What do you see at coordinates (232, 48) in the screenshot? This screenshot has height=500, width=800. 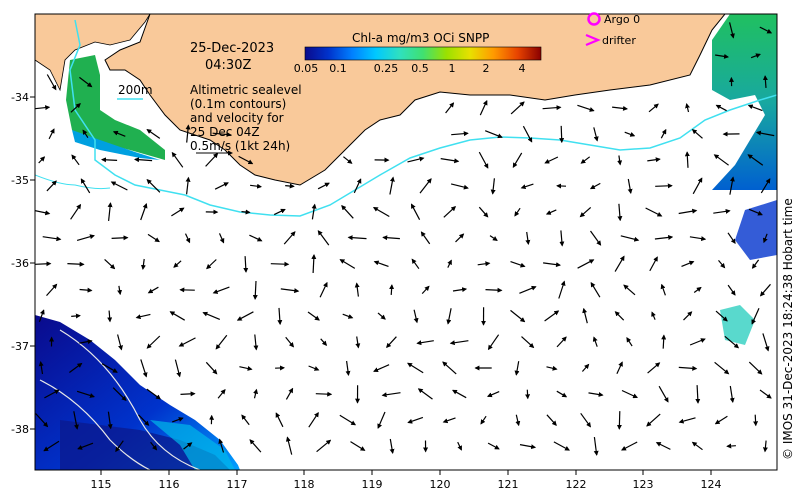 I see `map-date: 25-Dec-2023` at bounding box center [232, 48].